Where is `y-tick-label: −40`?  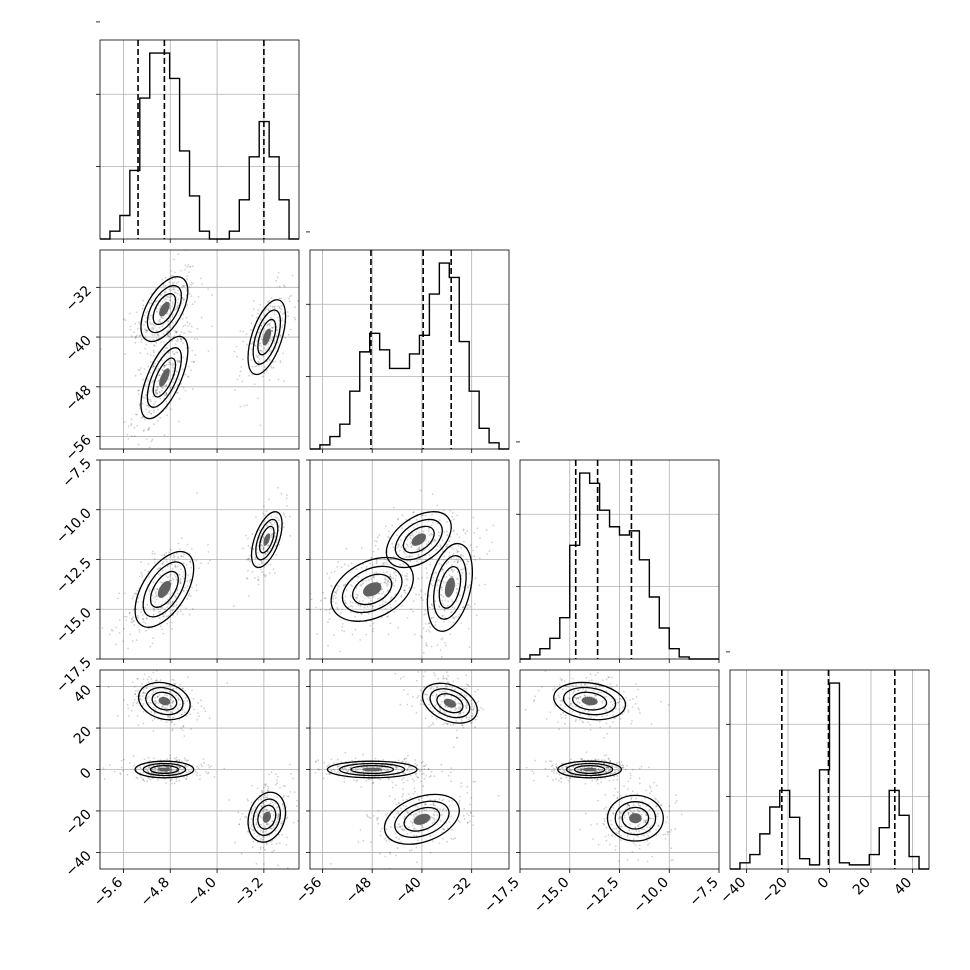 y-tick-label: −40 is located at coordinates (79, 864).